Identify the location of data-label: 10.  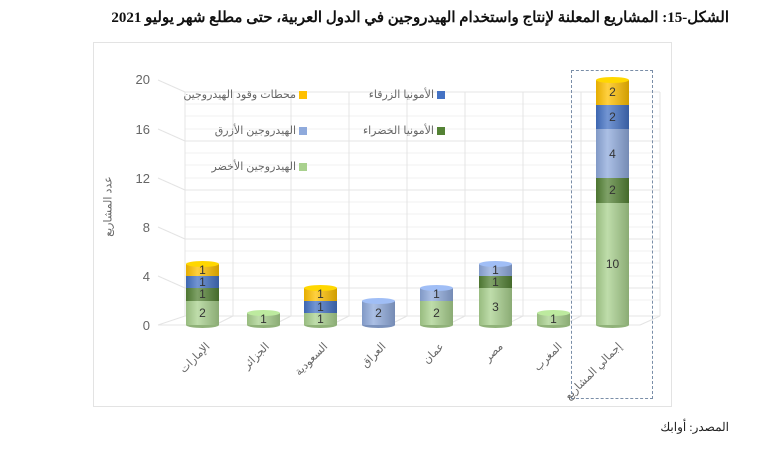
(612, 263).